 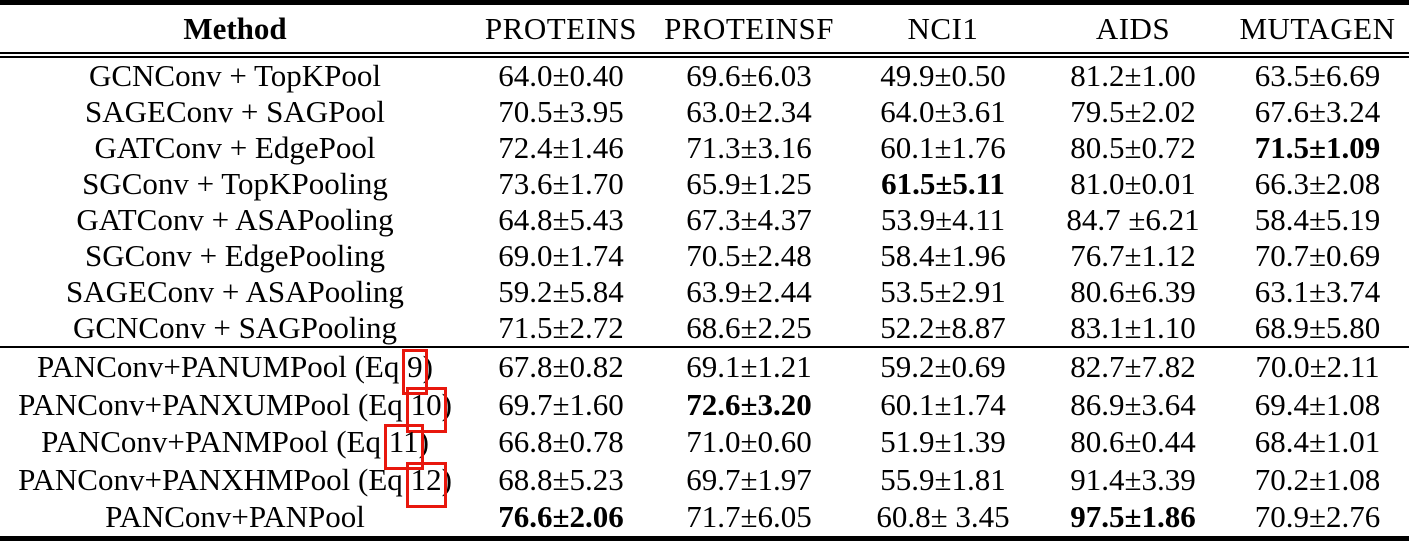 I want to click on value-cell: 72.6±3.20, so click(x=749, y=404).